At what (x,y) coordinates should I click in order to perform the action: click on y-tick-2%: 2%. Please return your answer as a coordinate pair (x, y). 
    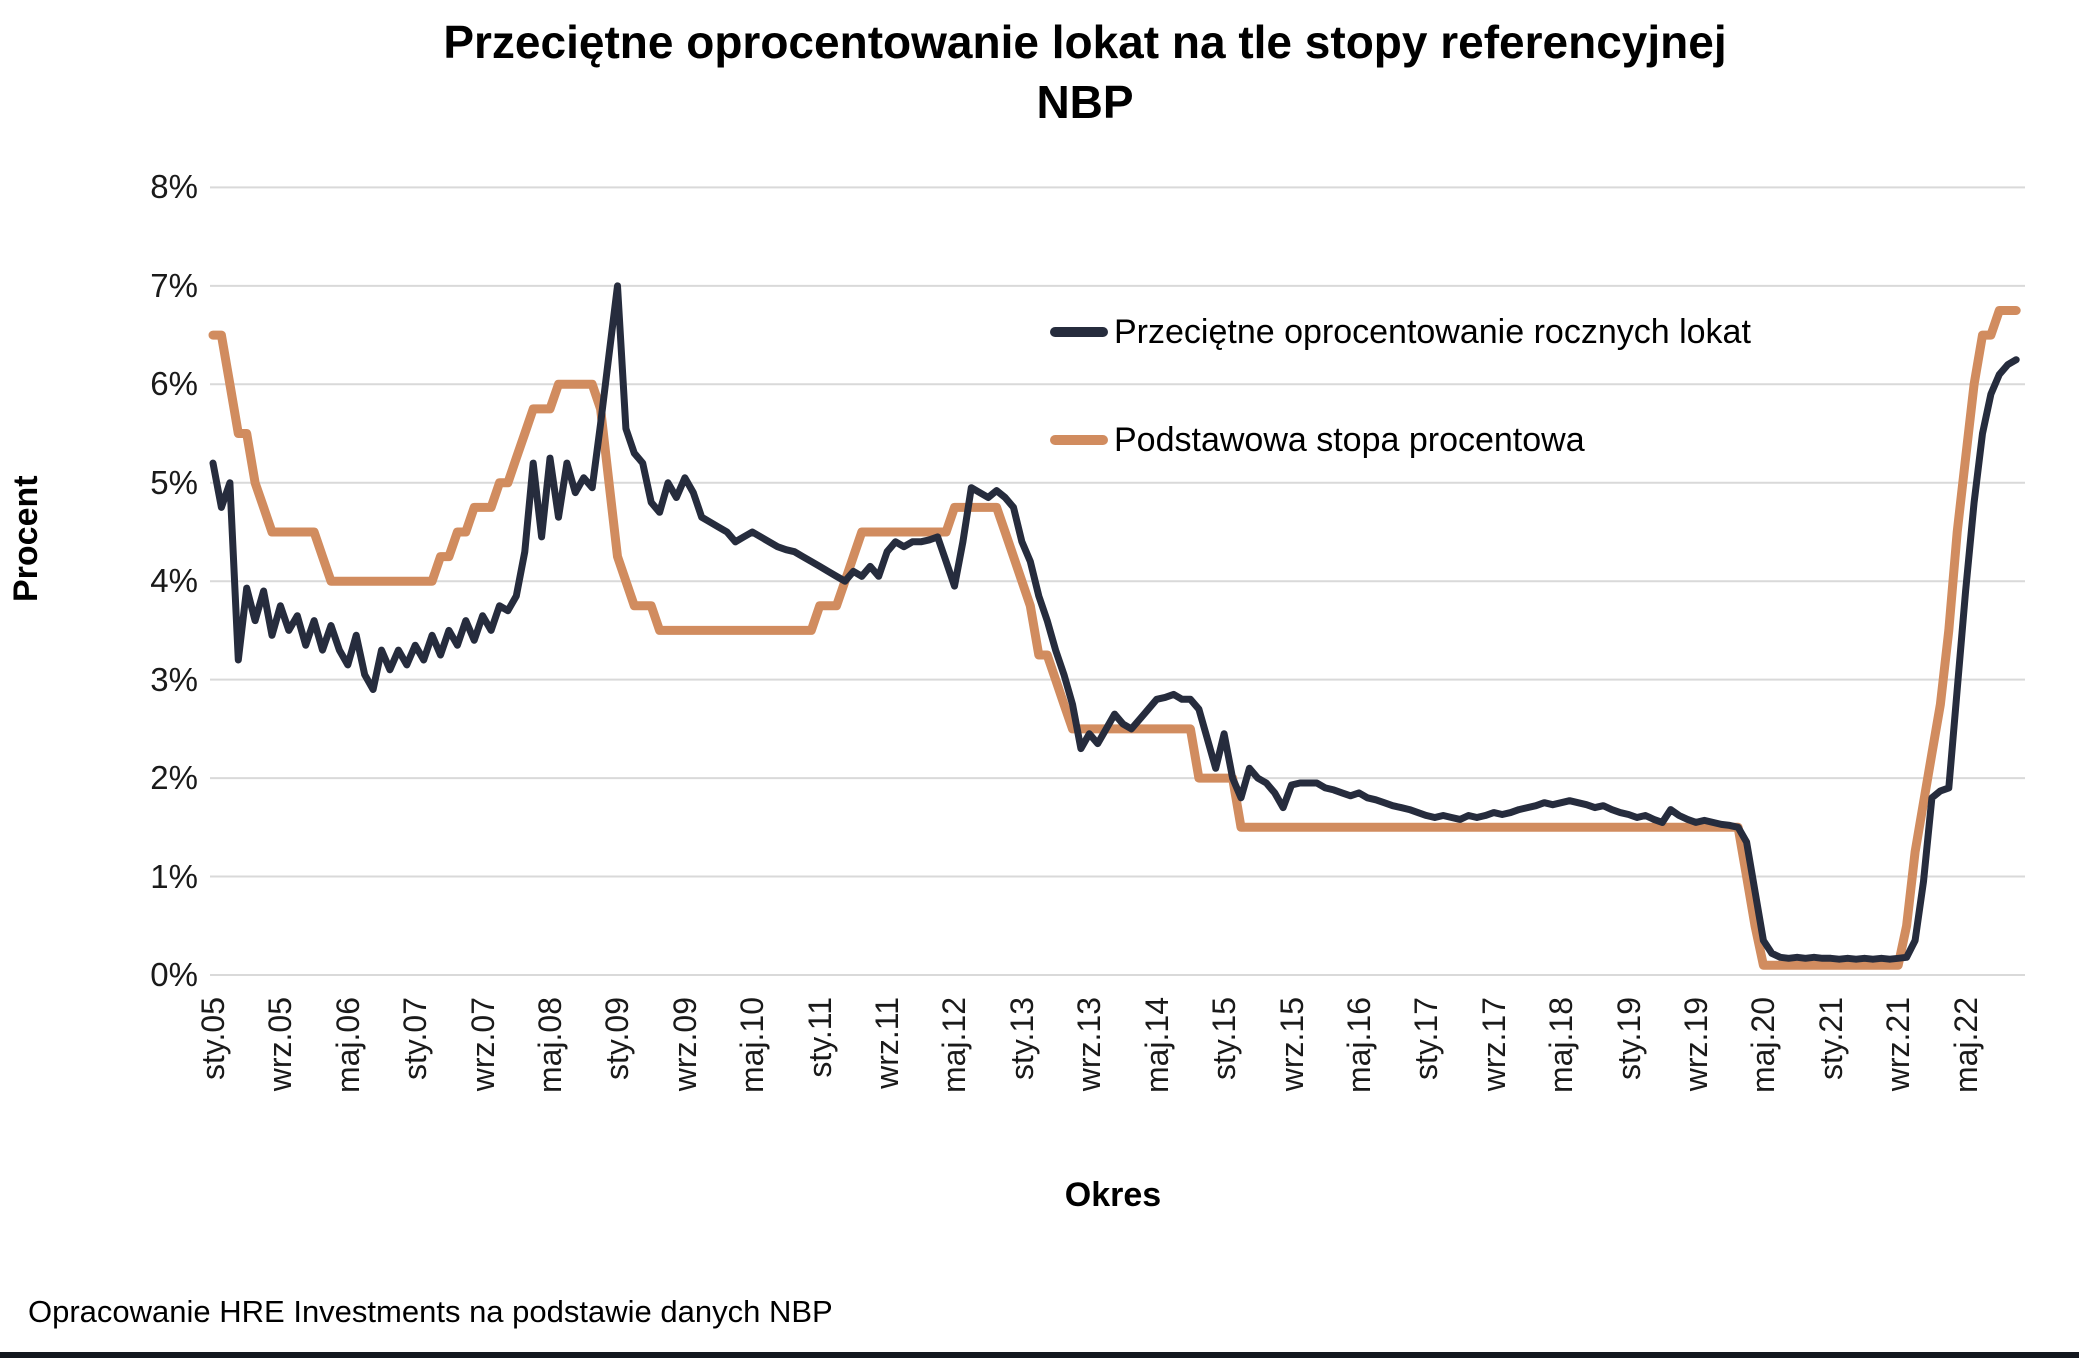
    Looking at the image, I should click on (174, 778).